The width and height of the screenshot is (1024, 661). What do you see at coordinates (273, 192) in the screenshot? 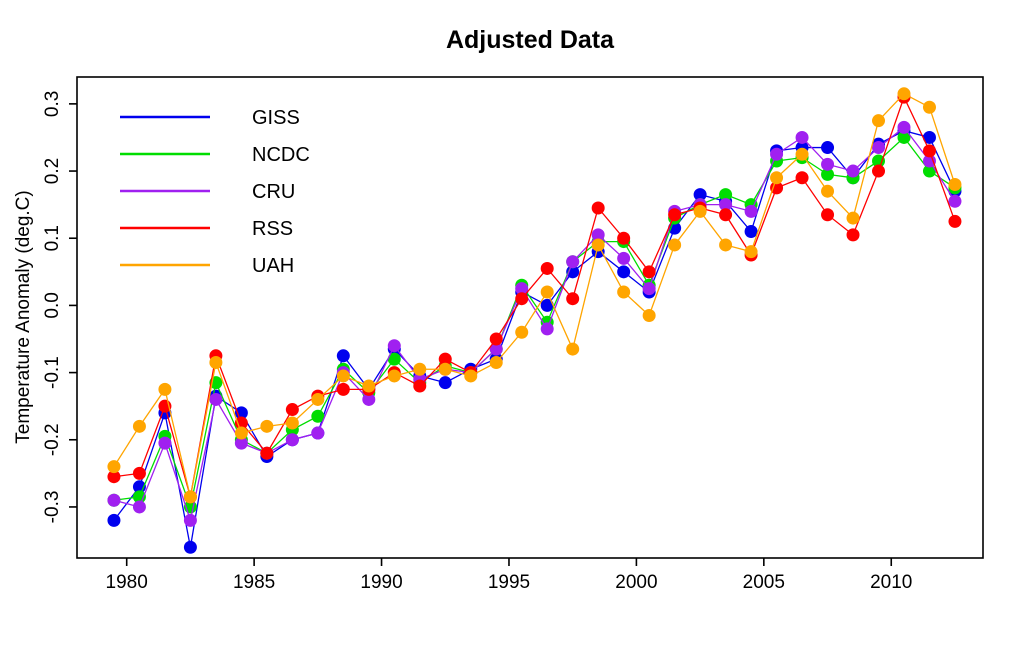
I see `legend-label-CRU: CRU` at bounding box center [273, 192].